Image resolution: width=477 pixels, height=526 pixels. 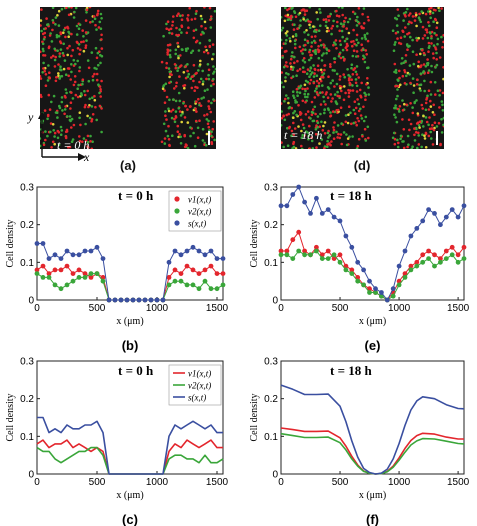 I want to click on series-line-v2, so click(x=372, y=453).